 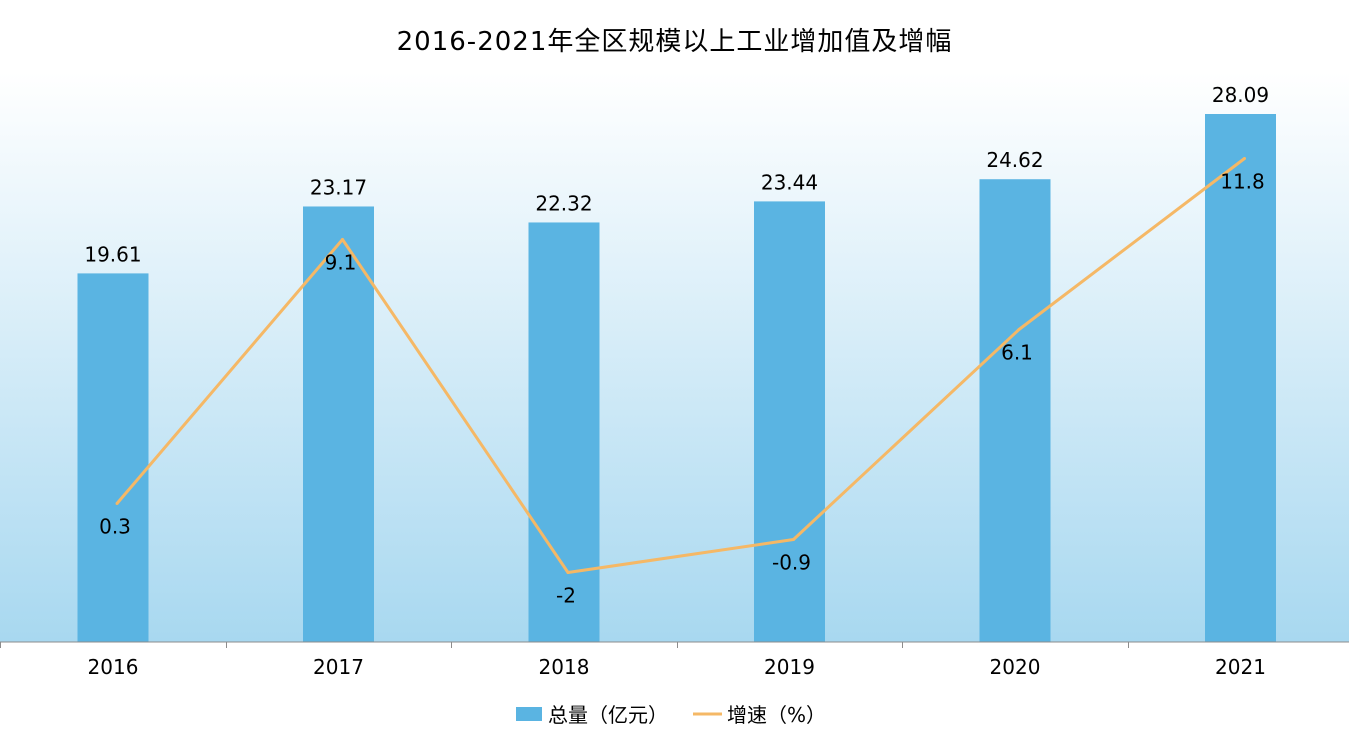 I want to click on chart-title: 2016-2021年全区规模以上工业增加值及增幅, so click(x=675, y=42).